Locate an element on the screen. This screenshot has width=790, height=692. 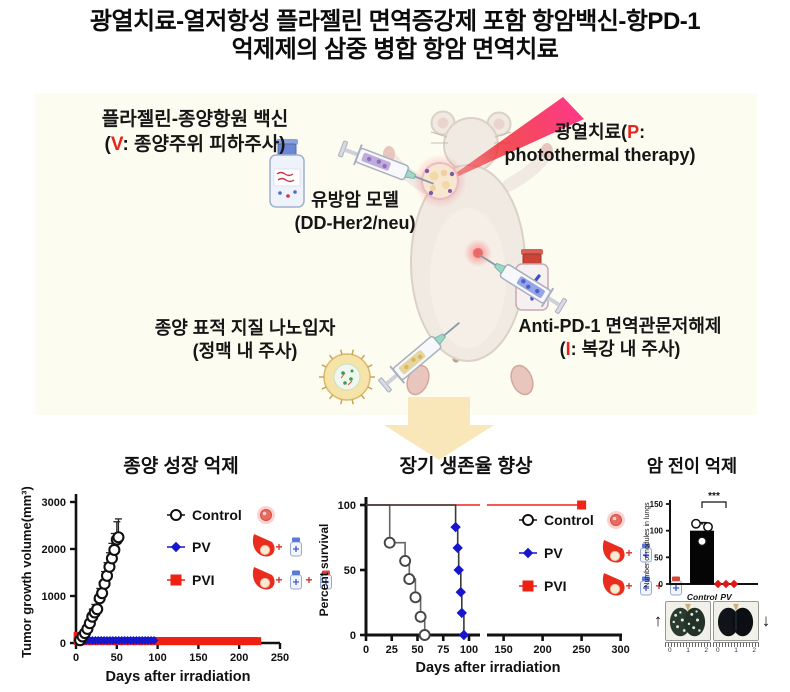
up-arrow-icon: ↑ is located at coordinates (658, 620).